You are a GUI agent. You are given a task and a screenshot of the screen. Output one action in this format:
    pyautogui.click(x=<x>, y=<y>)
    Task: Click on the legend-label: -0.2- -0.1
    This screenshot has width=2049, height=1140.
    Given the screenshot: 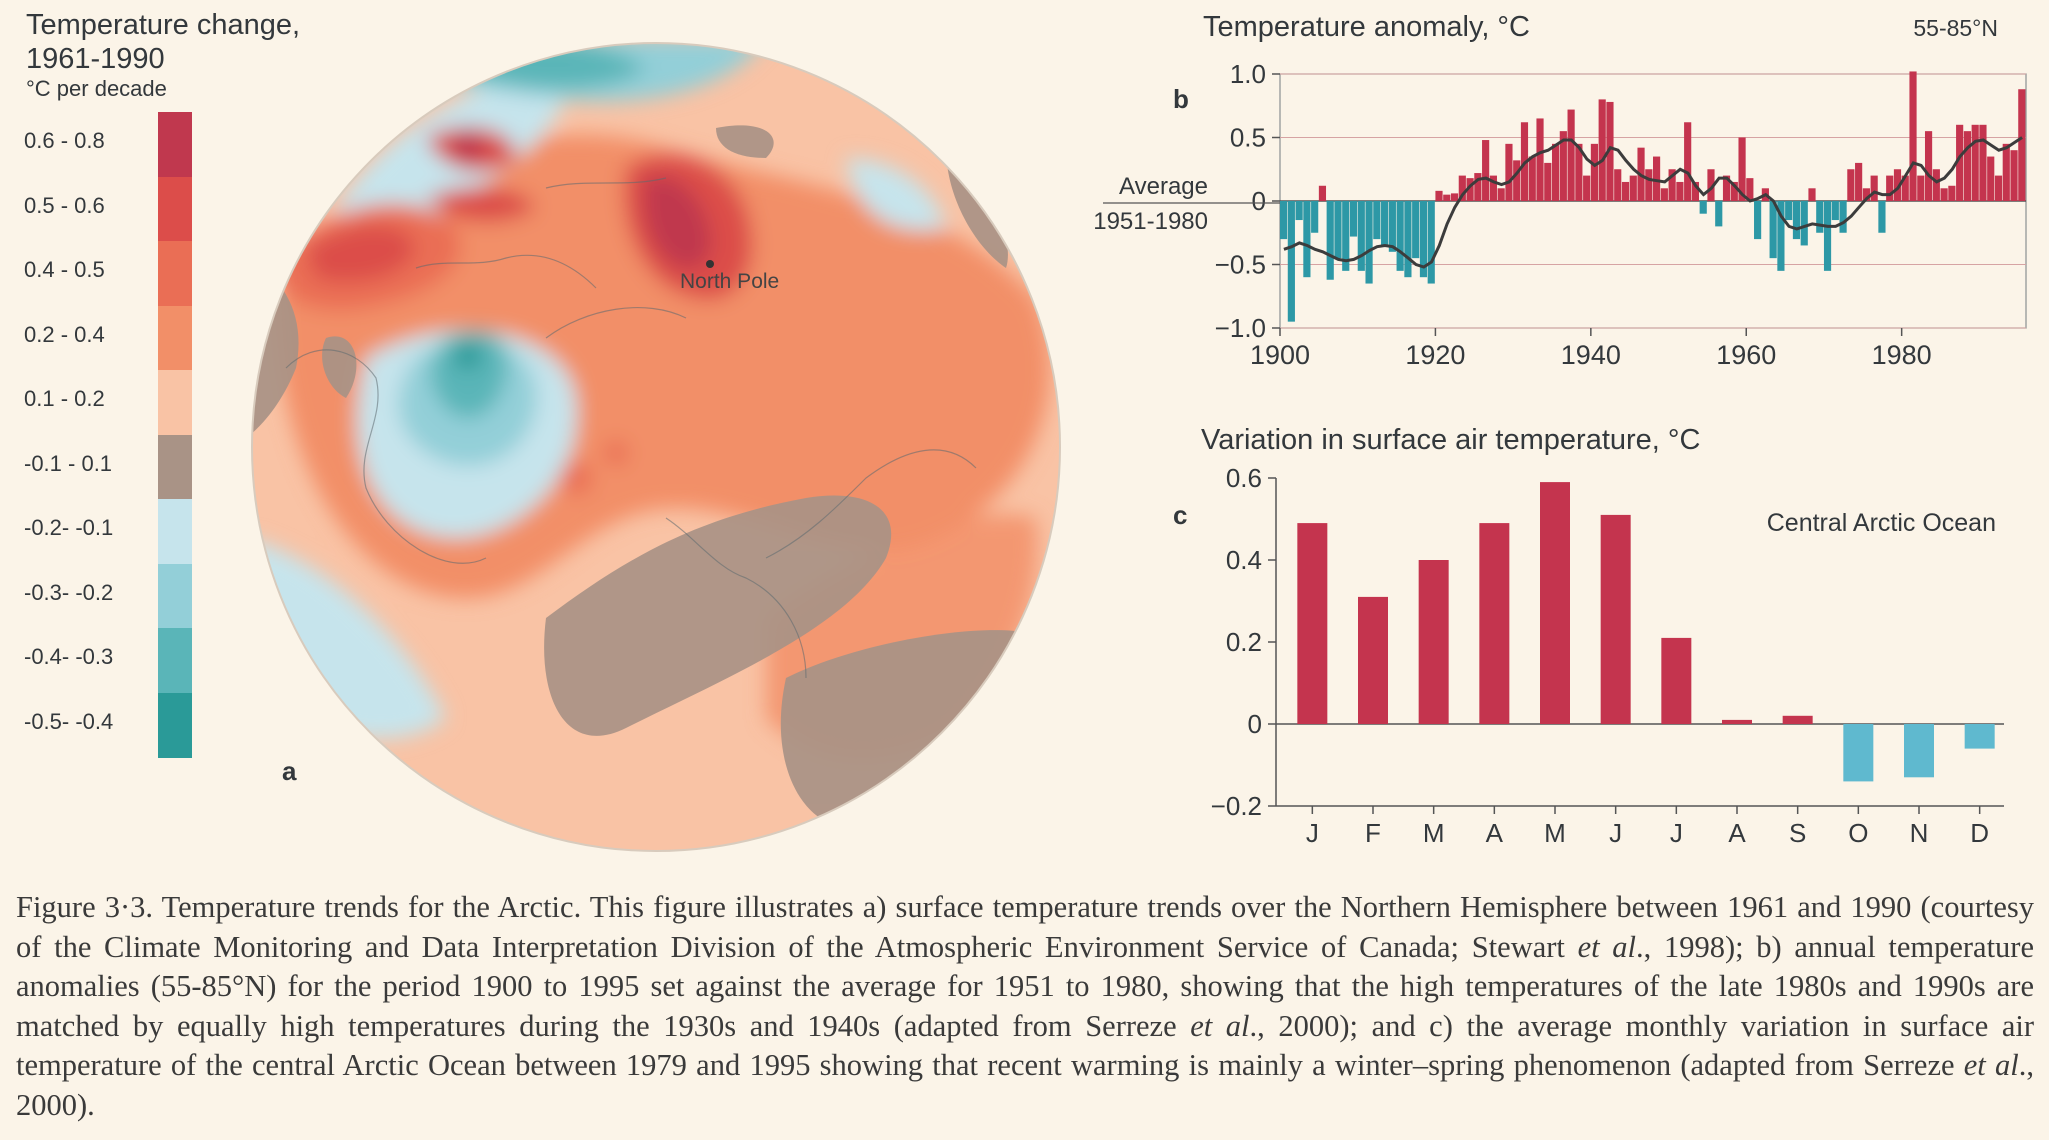 What is the action you would take?
    pyautogui.click(x=69, y=527)
    